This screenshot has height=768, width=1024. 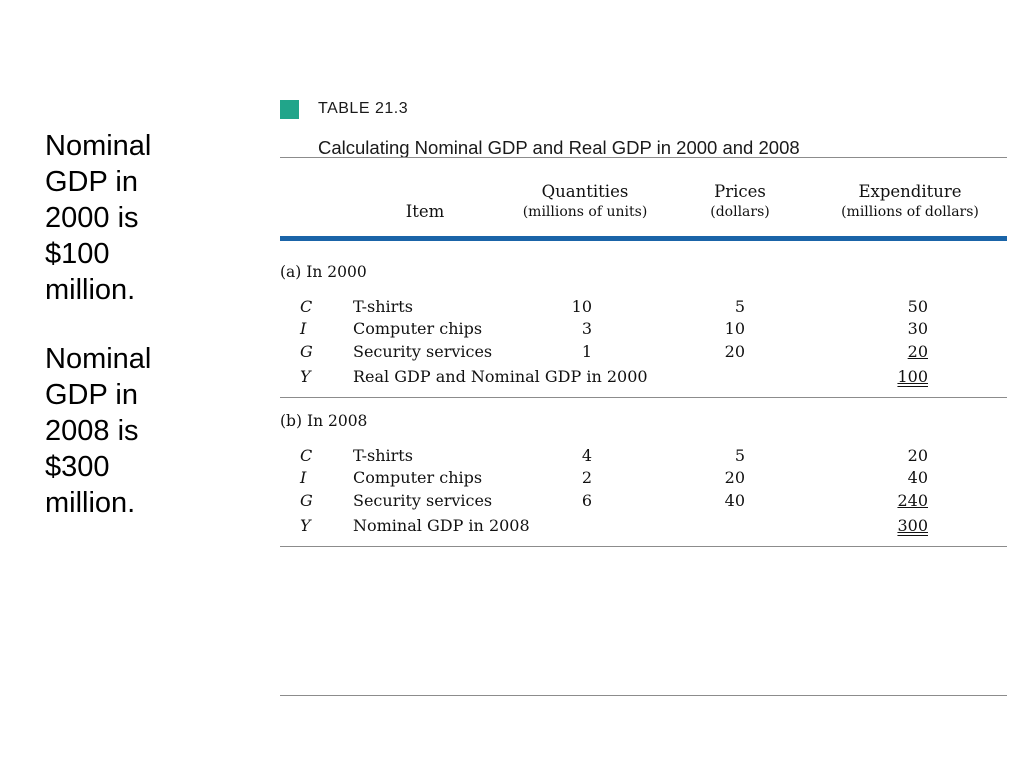 I want to click on section-label-2000: (a) In 2000, so click(x=323, y=272).